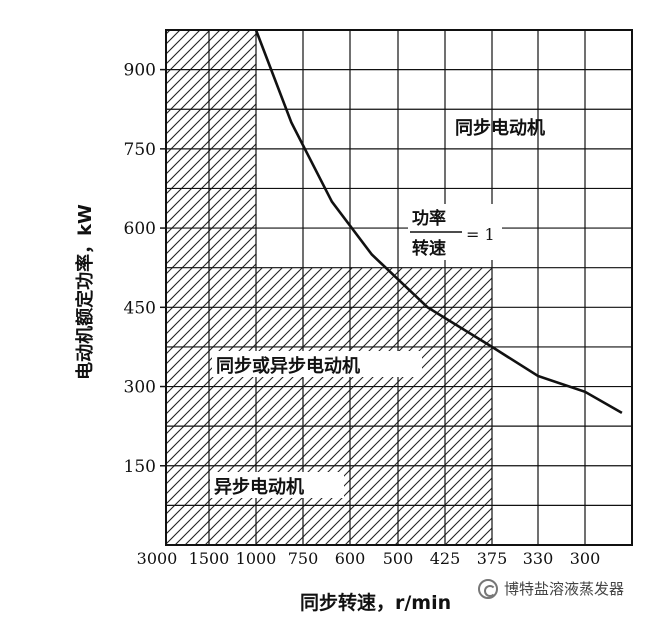  What do you see at coordinates (157, 558) in the screenshot?
I see `x-tick-label-3000: 3000` at bounding box center [157, 558].